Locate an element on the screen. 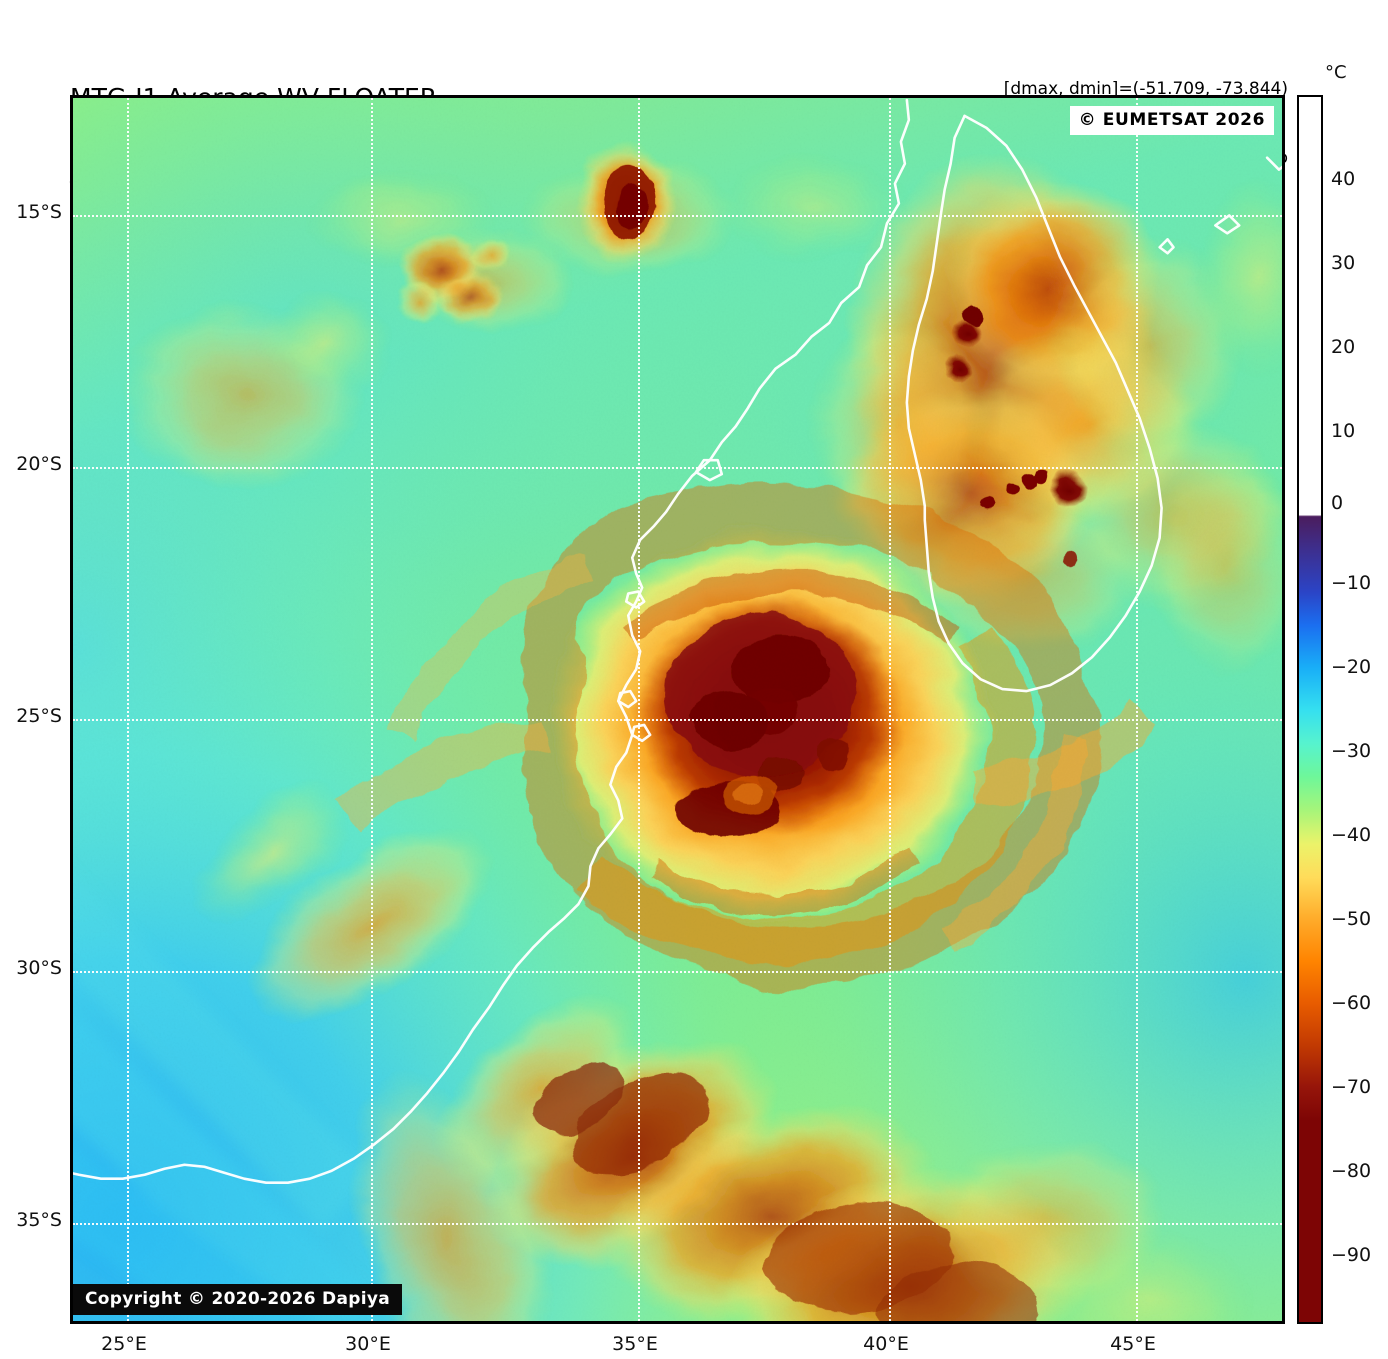 The width and height of the screenshot is (1388, 1359). lat-tick-25S: 25°S is located at coordinates (39, 716).